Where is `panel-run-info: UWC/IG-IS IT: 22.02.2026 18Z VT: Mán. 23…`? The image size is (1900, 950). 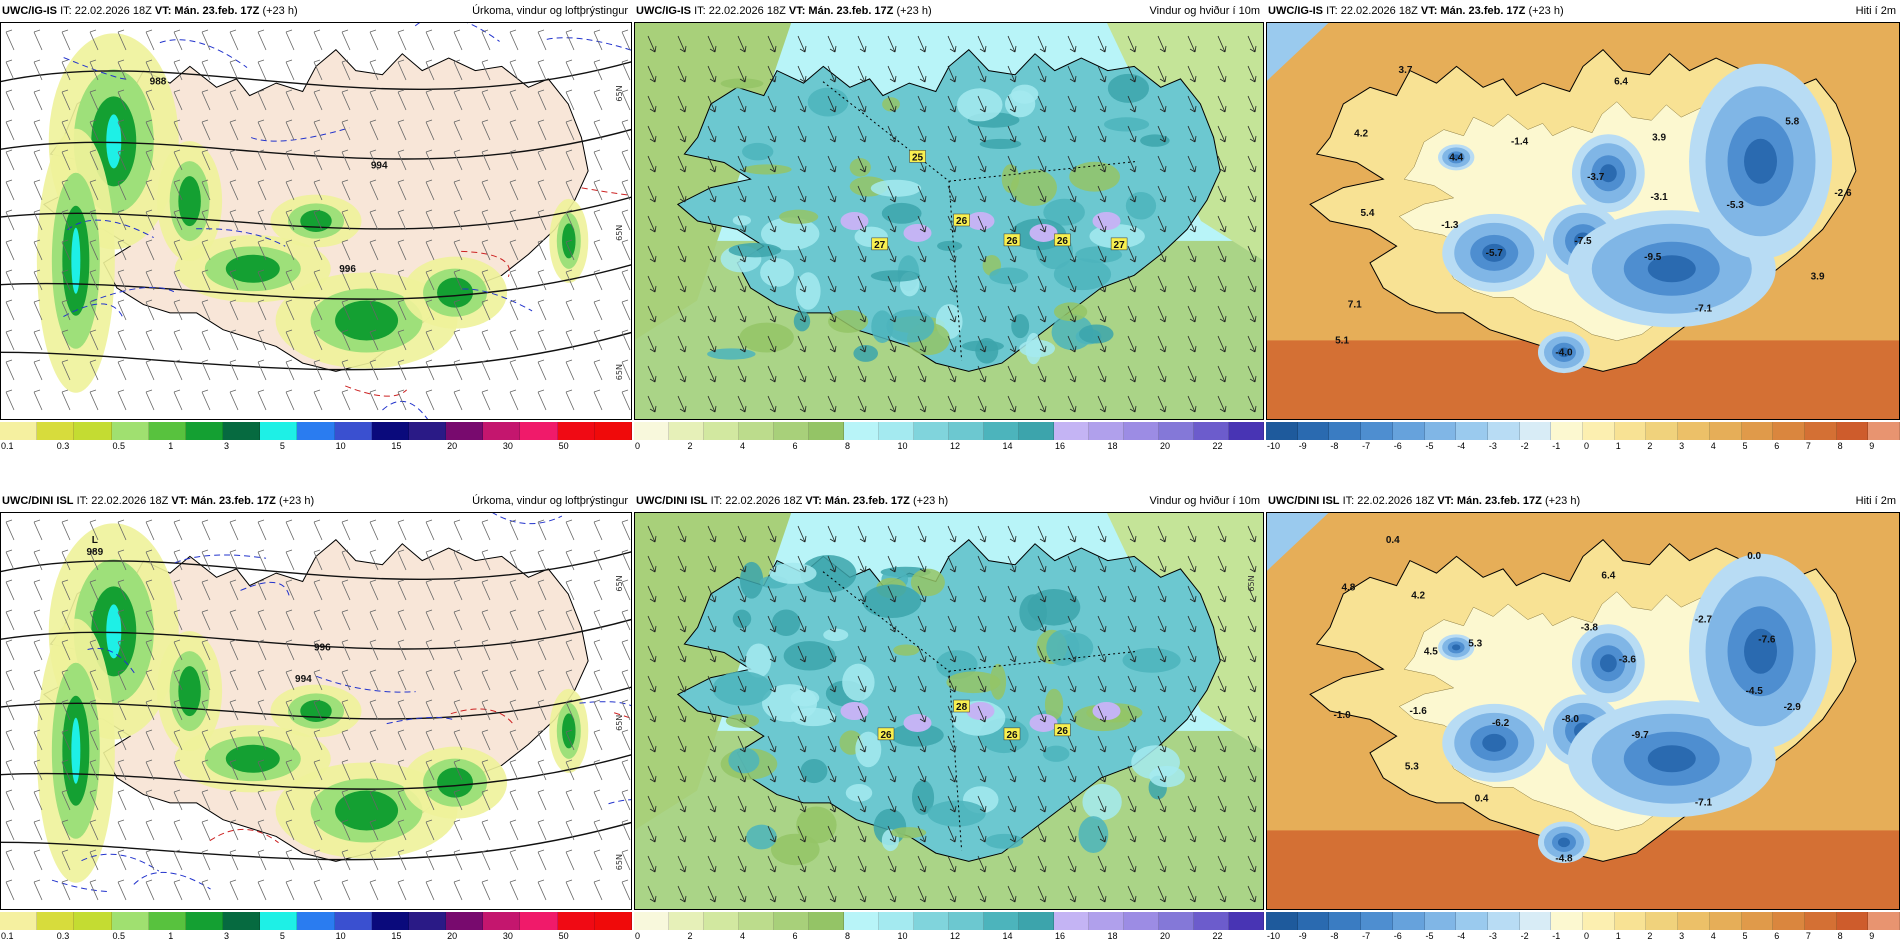
panel-run-info: UWC/IG-IS IT: 22.02.2026 18Z VT: Mán. 23… is located at coordinates (784, 11).